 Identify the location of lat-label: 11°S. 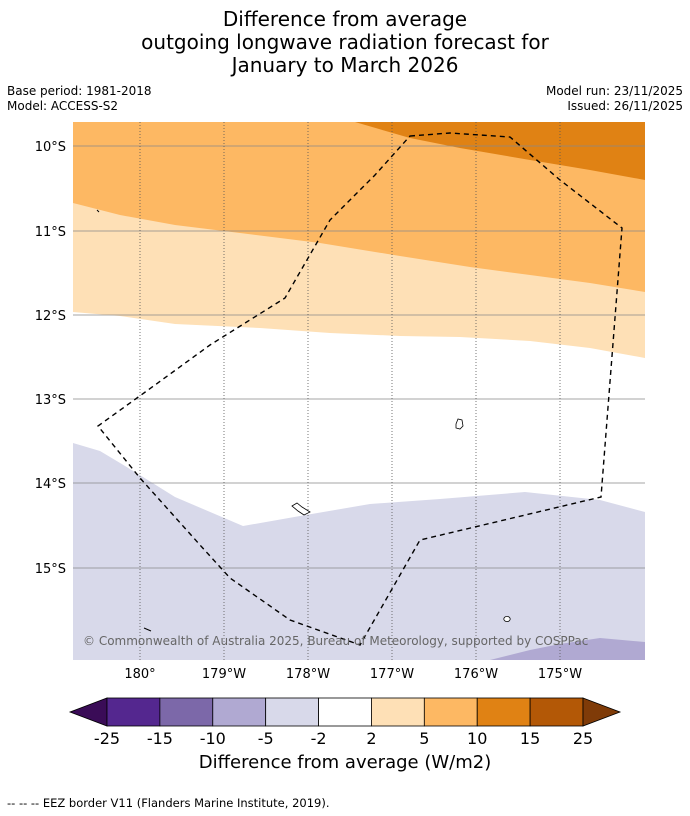
(50, 232).